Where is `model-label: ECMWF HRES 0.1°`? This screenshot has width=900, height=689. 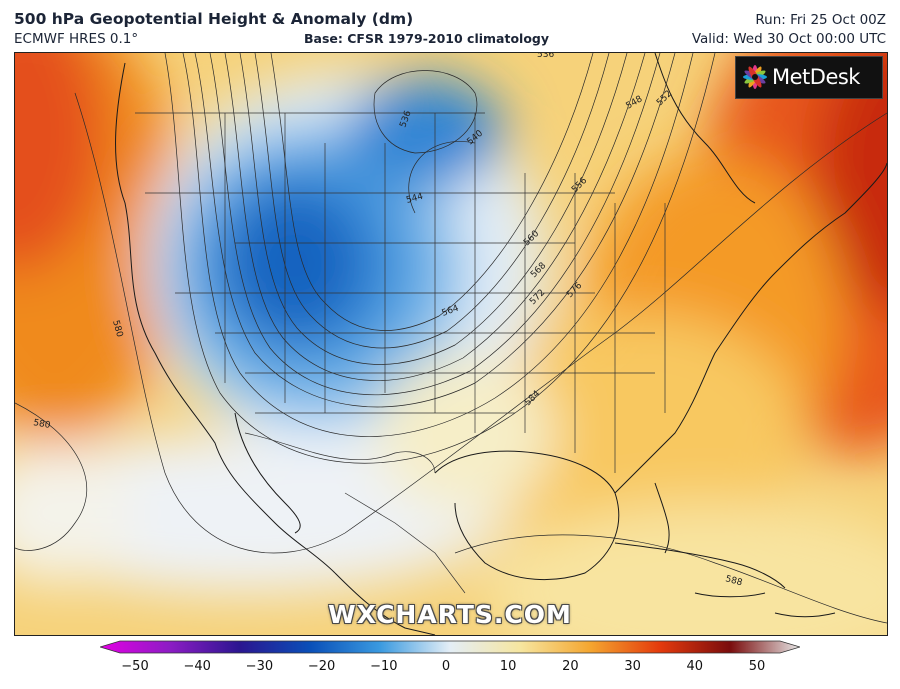 model-label: ECMWF HRES 0.1° is located at coordinates (76, 39).